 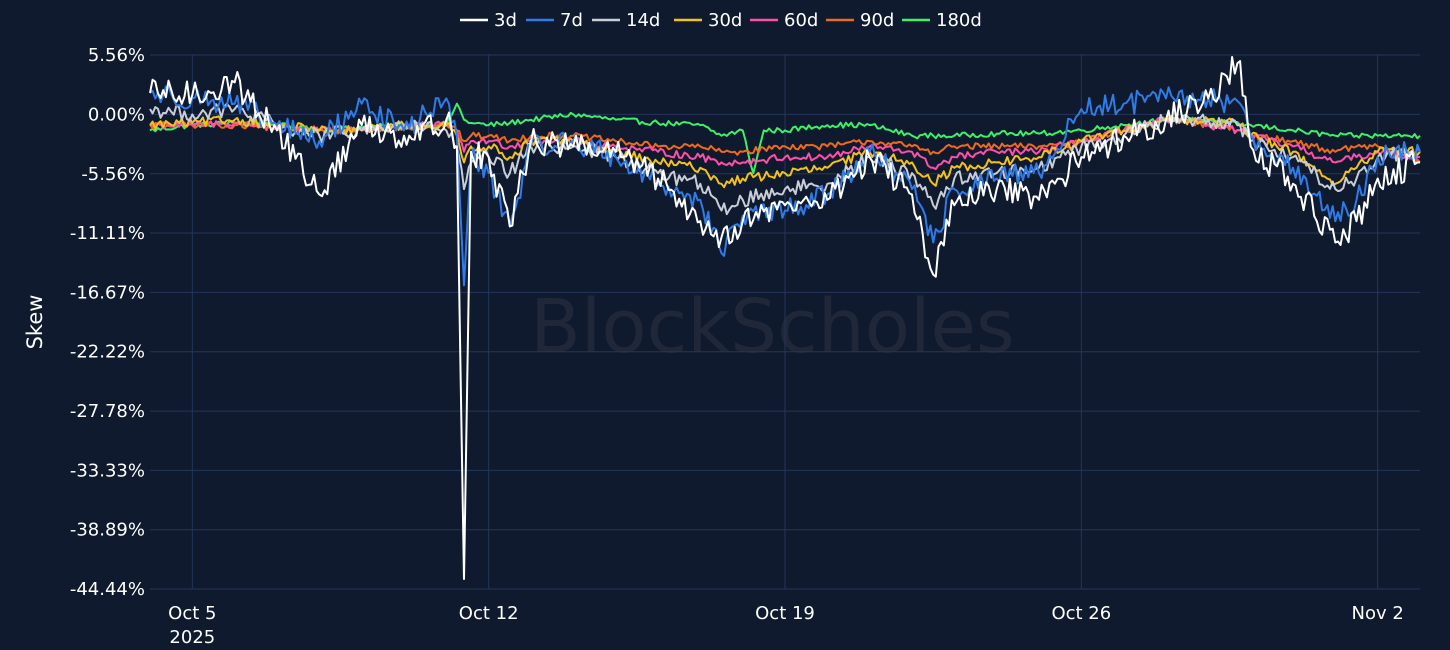 What do you see at coordinates (107, 470) in the screenshot?
I see `y-tick-label: -33.33%` at bounding box center [107, 470].